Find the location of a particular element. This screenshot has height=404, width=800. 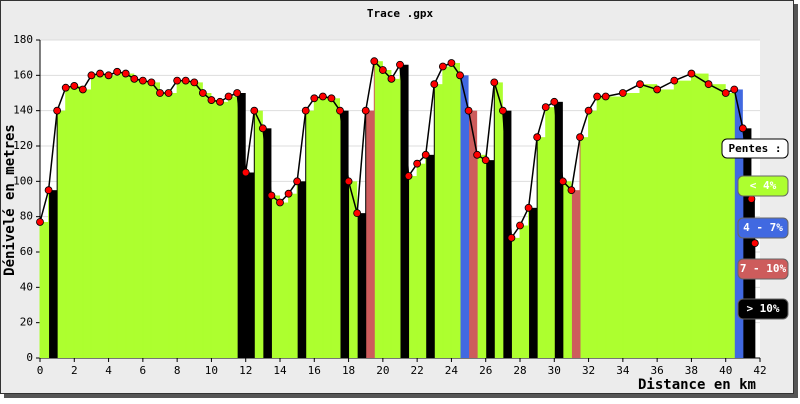

x-tick-label: 20 is located at coordinates (382, 370).